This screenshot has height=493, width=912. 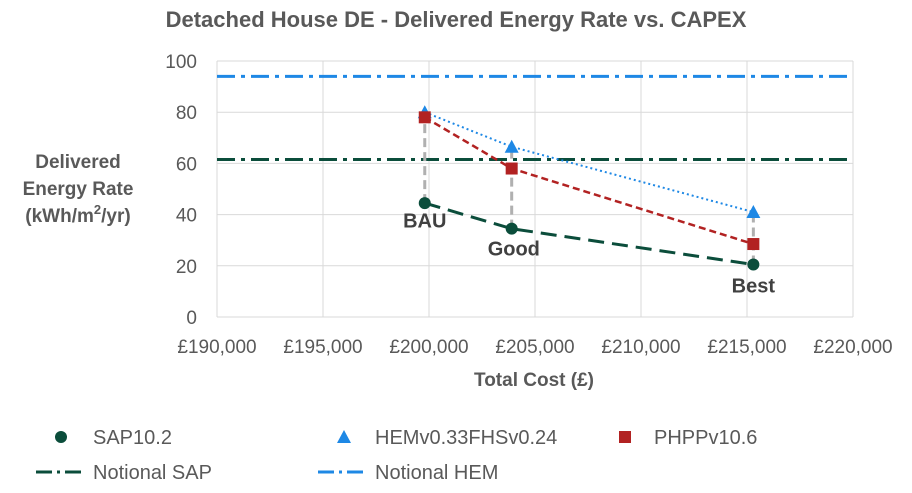 I want to click on y-axis-title-line-3: (kWh/m2/yr), so click(x=77, y=214).